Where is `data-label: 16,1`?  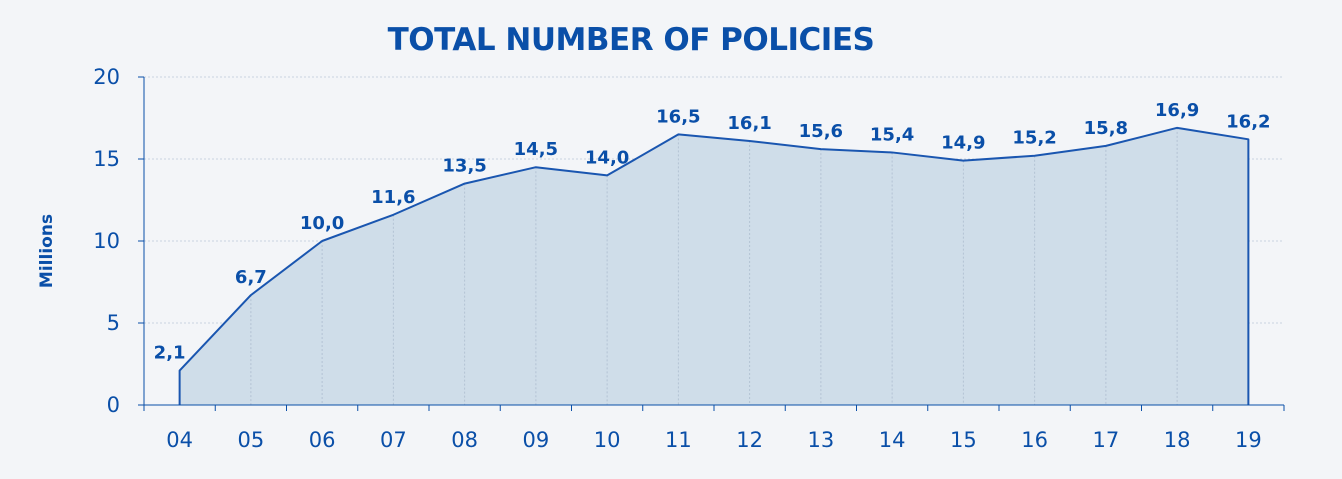
data-label: 16,1 is located at coordinates (749, 123).